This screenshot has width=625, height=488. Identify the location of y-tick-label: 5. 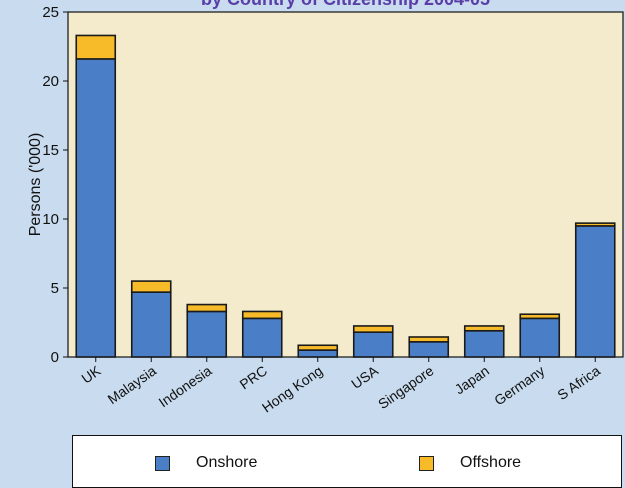
(55, 288).